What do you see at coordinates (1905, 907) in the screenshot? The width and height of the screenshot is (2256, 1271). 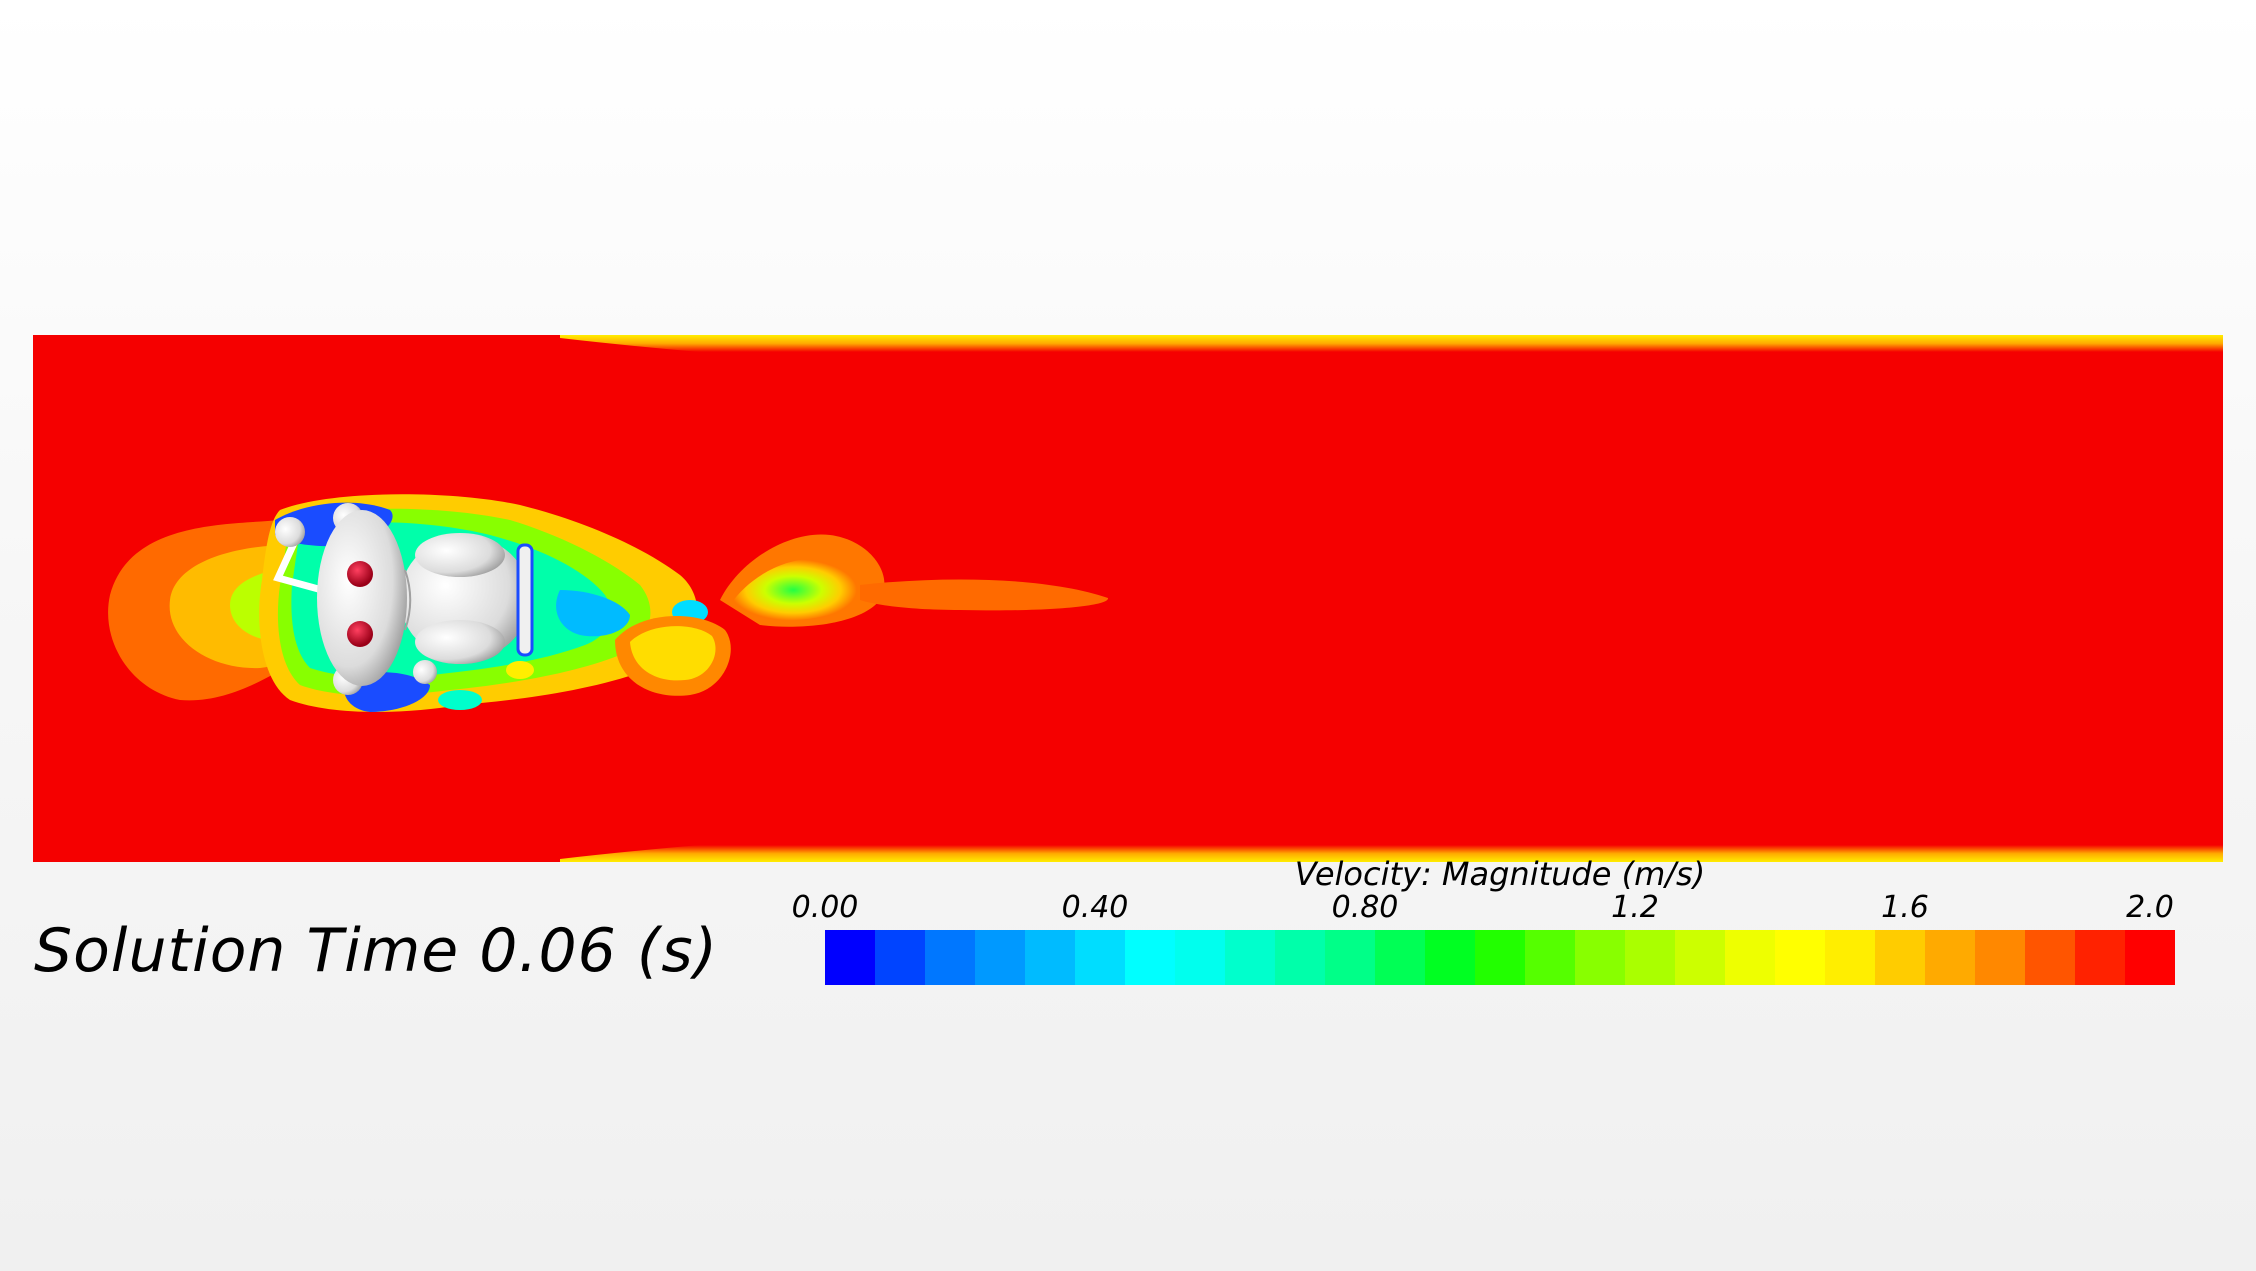 I see `colorbar-tick-label: 1.6` at bounding box center [1905, 907].